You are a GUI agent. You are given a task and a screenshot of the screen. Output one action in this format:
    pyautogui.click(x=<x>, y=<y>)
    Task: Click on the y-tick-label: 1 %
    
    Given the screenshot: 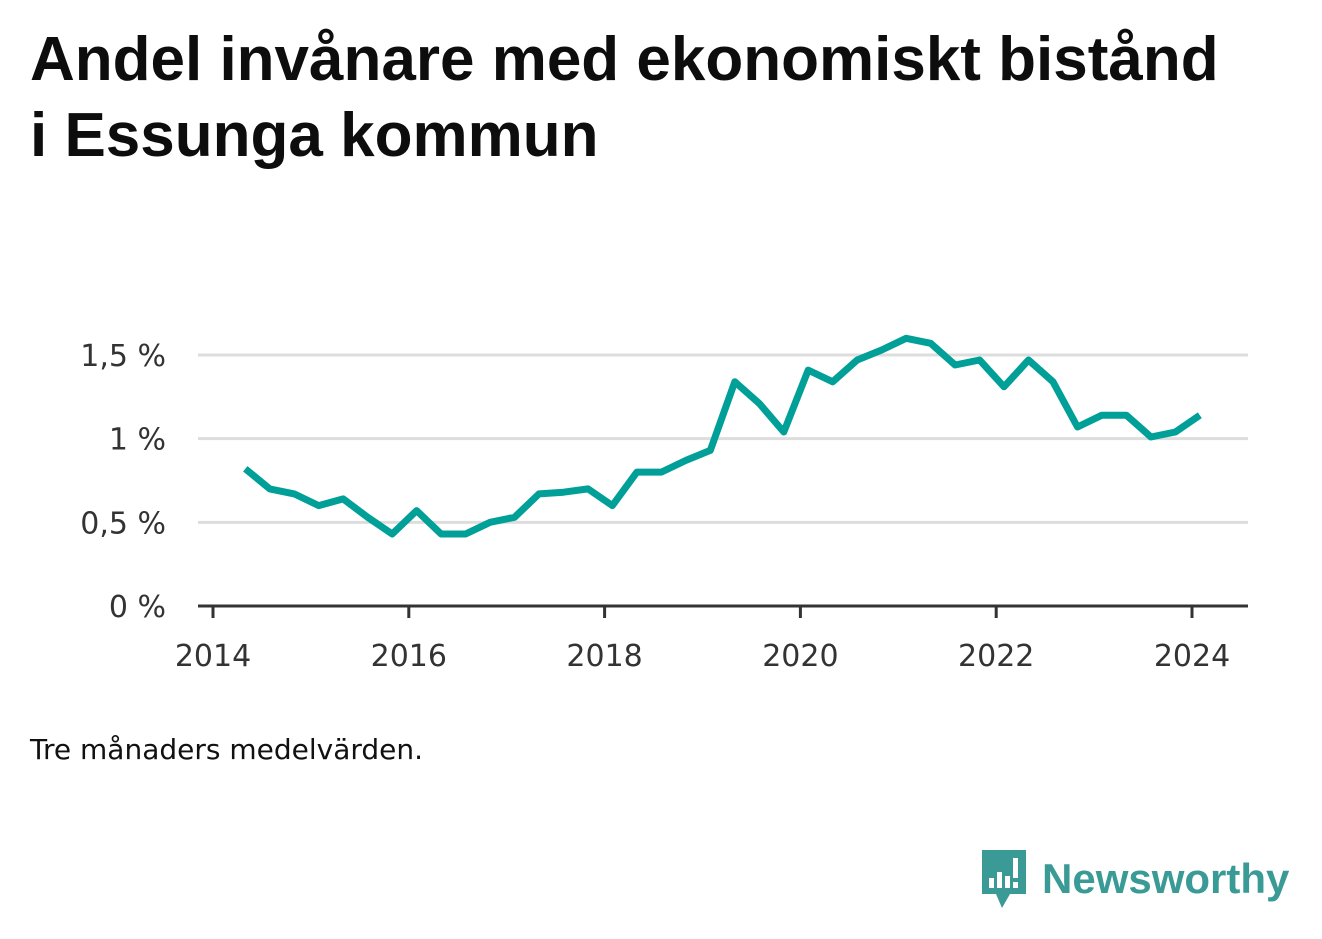 What is the action you would take?
    pyautogui.click(x=137, y=440)
    